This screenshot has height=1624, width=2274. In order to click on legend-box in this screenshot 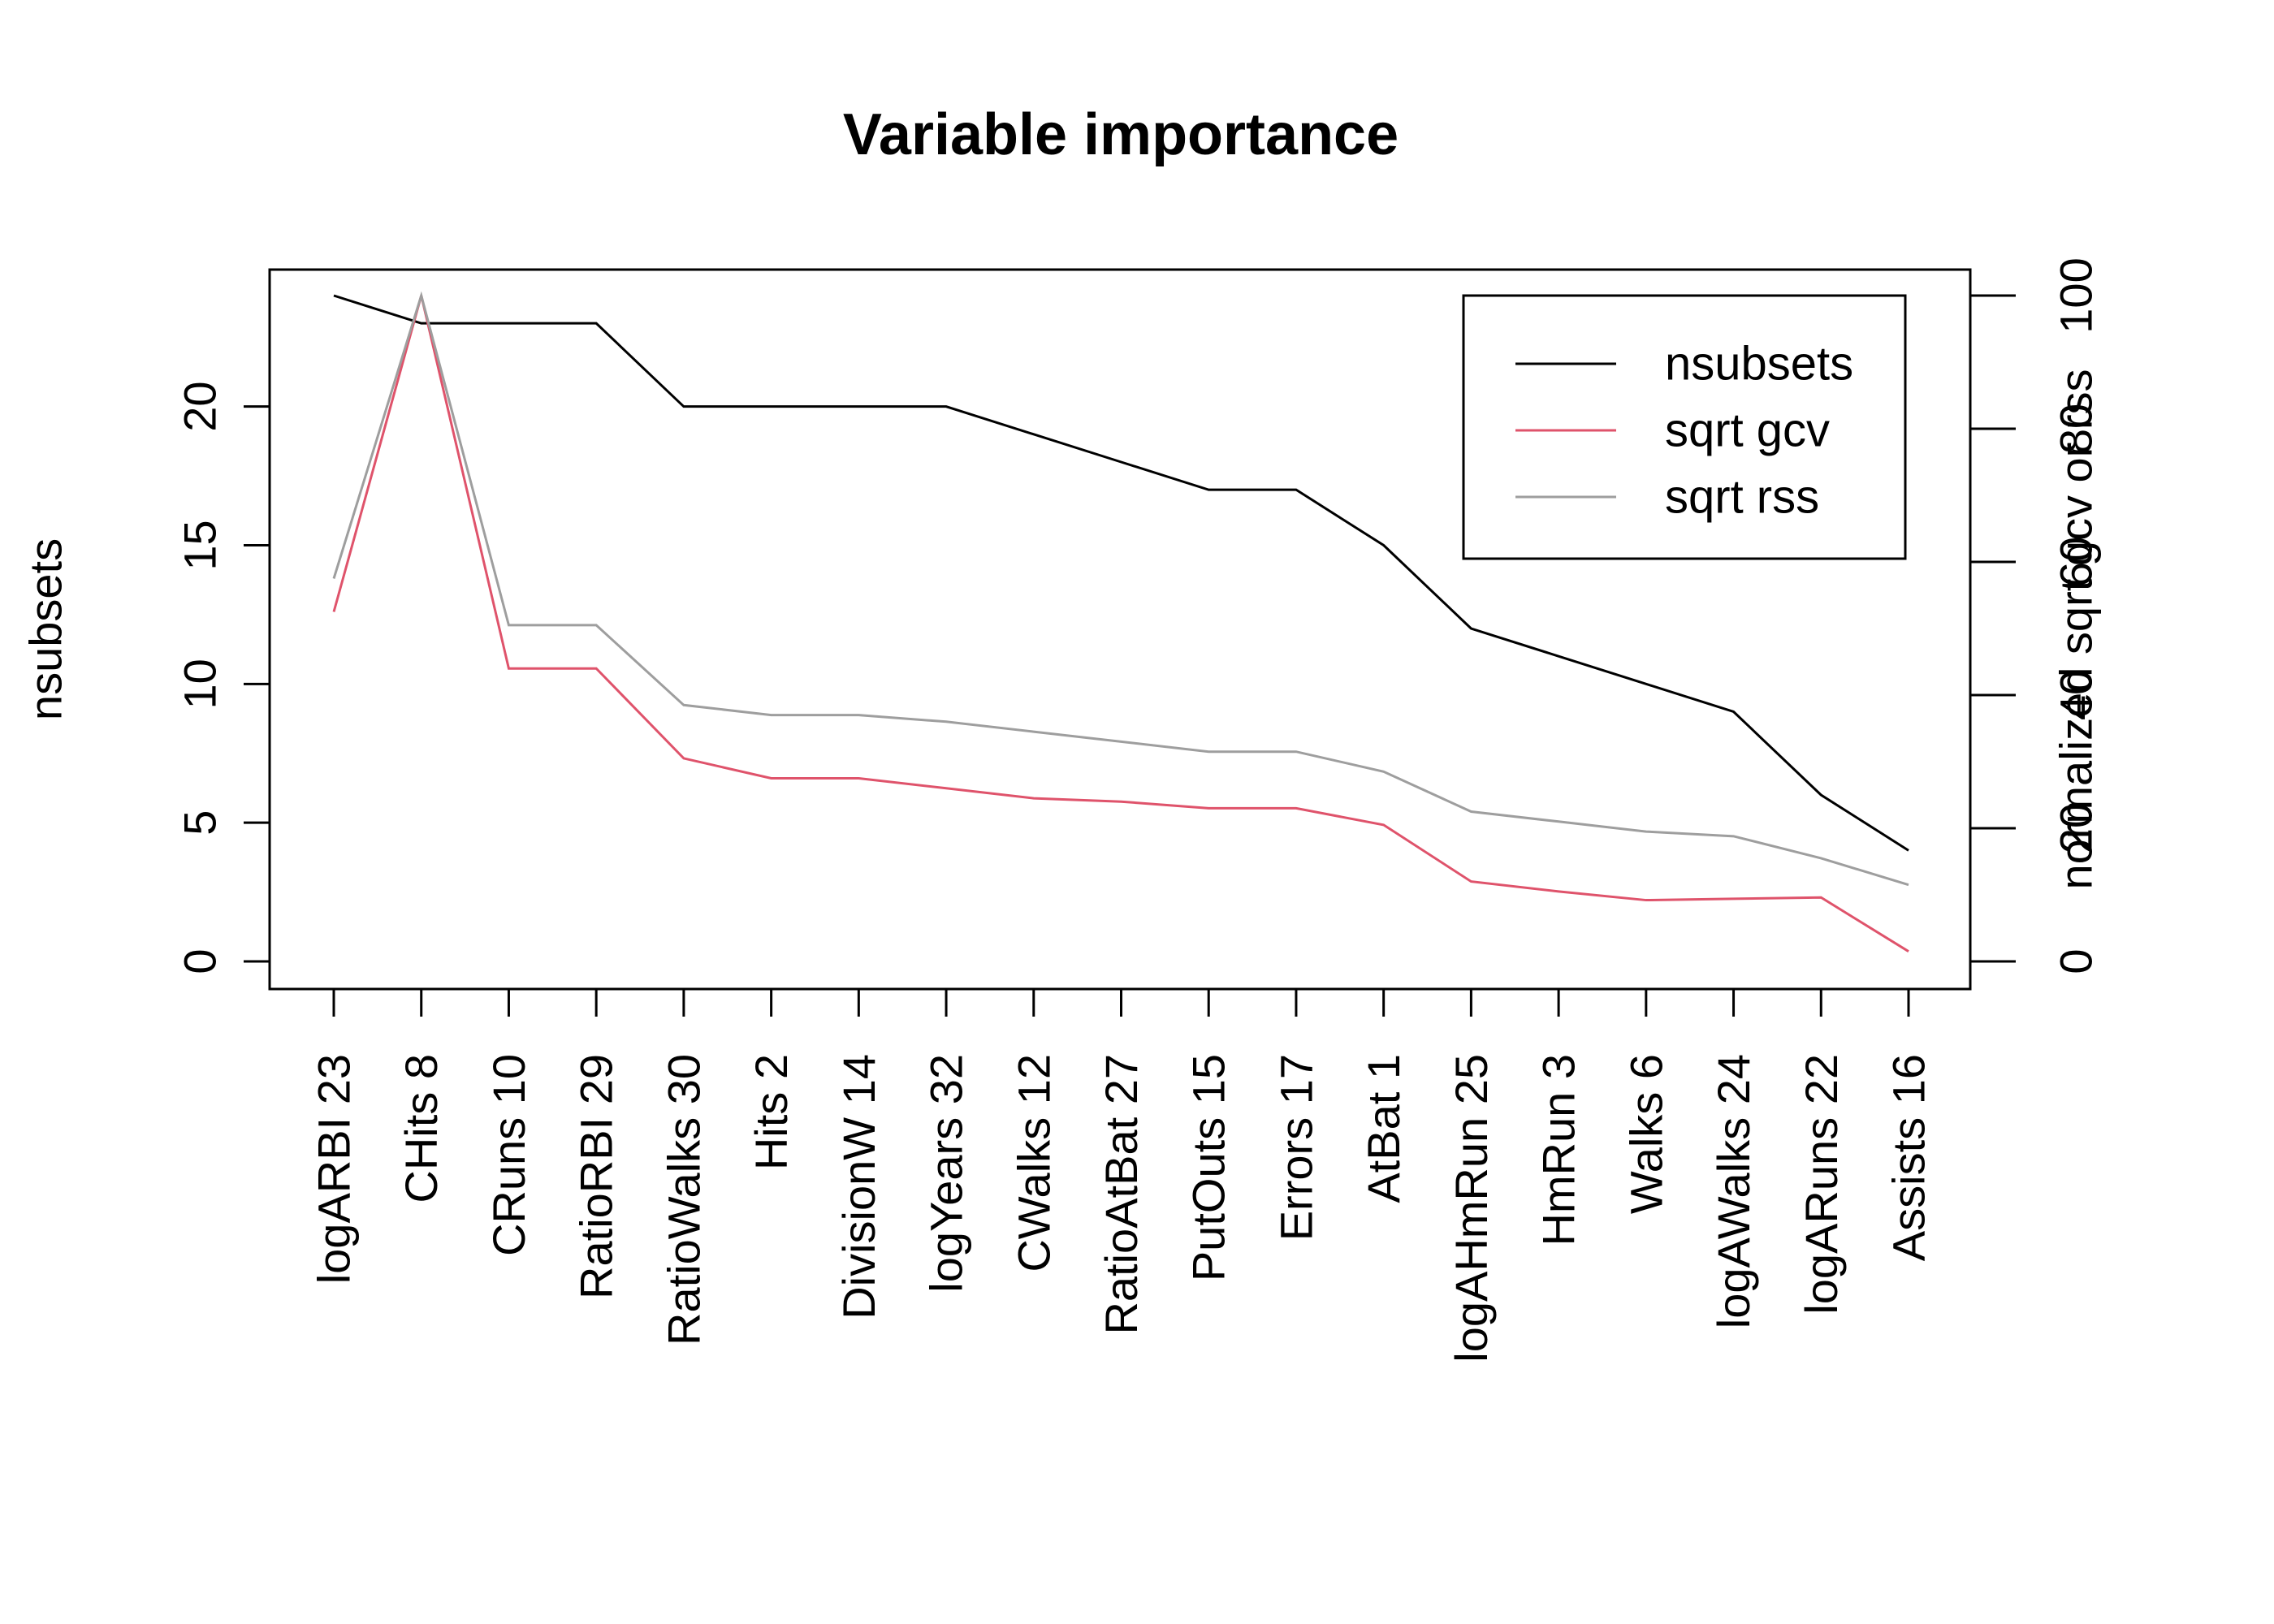, I will do `click(1685, 427)`.